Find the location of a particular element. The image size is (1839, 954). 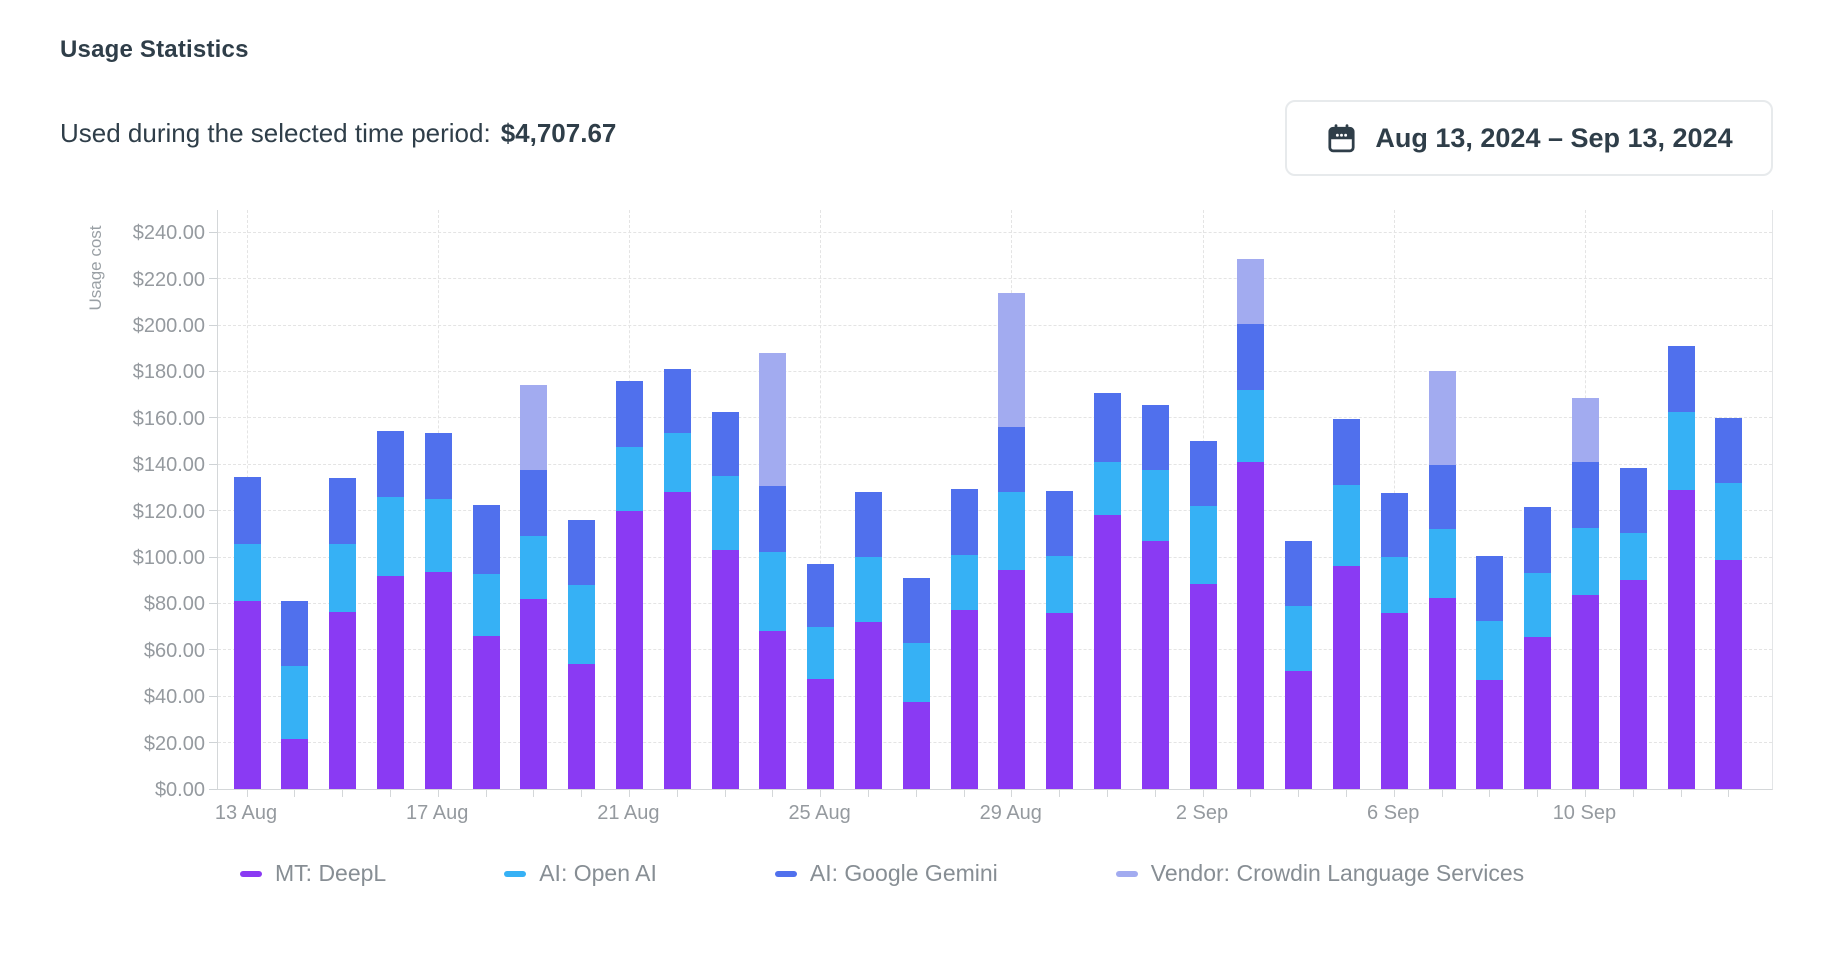

bar-8-sep is located at coordinates (1490, 672).